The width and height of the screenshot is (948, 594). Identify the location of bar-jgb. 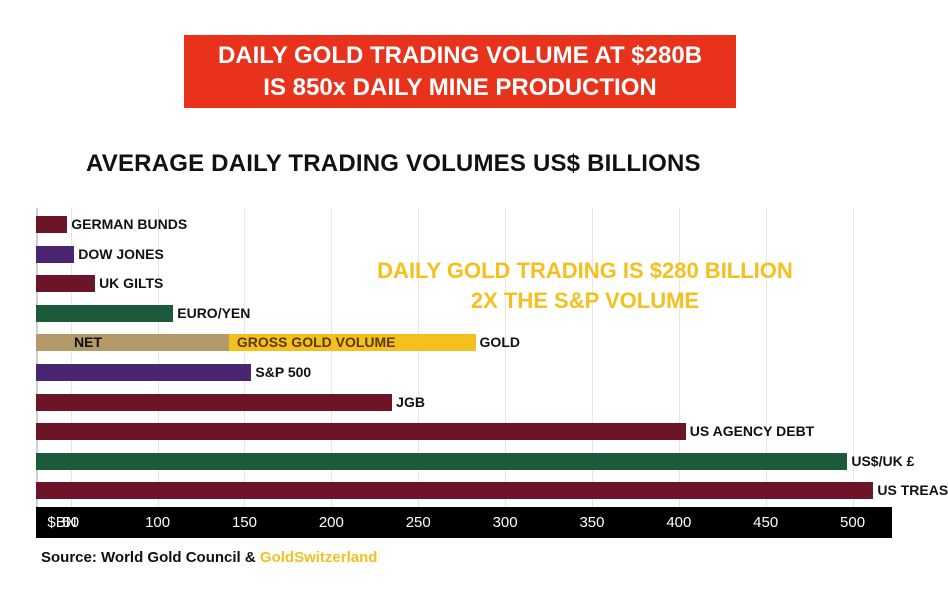
(214, 402).